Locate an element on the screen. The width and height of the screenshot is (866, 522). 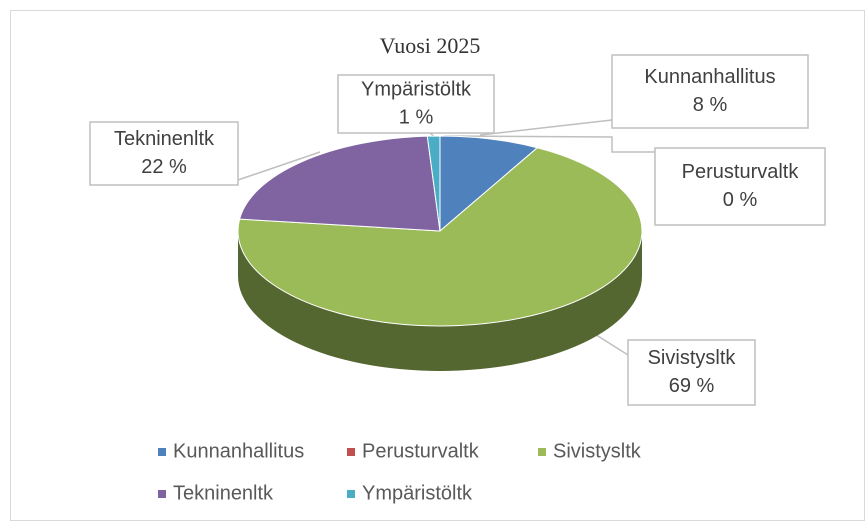
label-name: Tekninenltk is located at coordinates (164, 139).